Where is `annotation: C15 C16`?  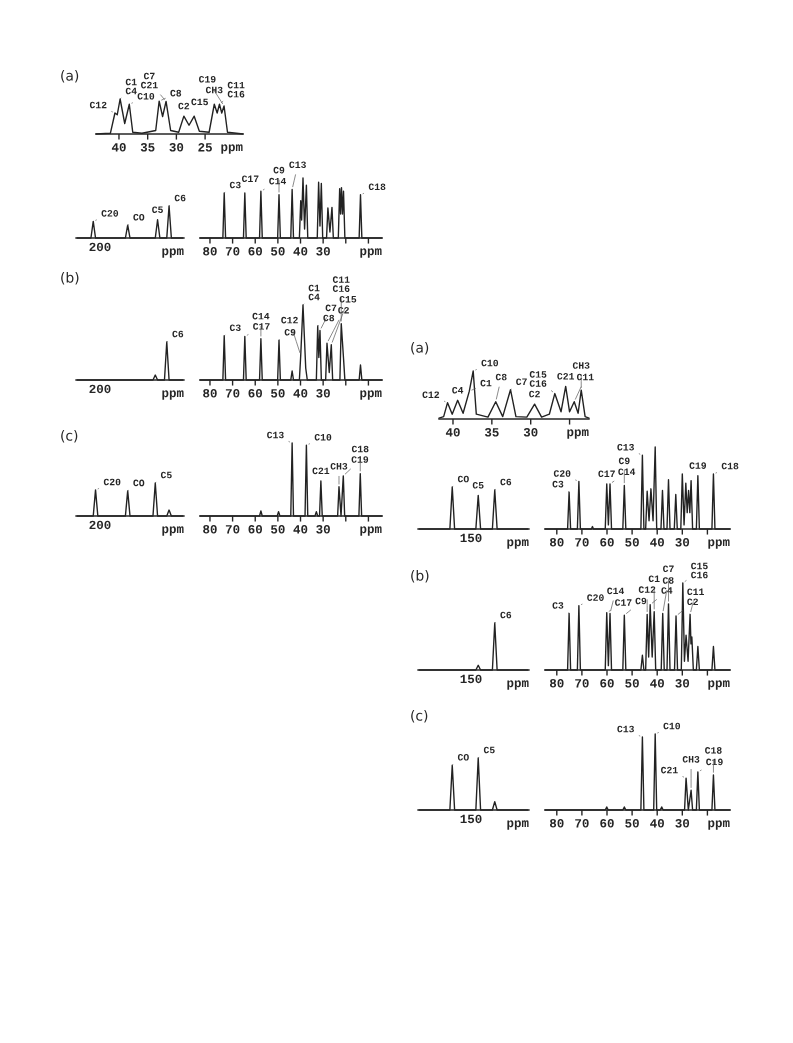 annotation: C15 C16 is located at coordinates (699, 570).